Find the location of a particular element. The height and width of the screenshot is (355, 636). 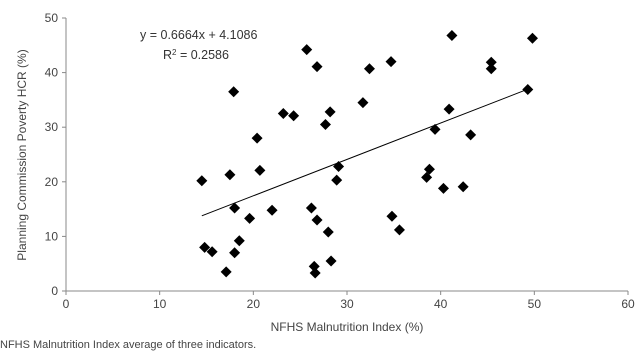

y-tick-label: 40 is located at coordinates (52, 73).